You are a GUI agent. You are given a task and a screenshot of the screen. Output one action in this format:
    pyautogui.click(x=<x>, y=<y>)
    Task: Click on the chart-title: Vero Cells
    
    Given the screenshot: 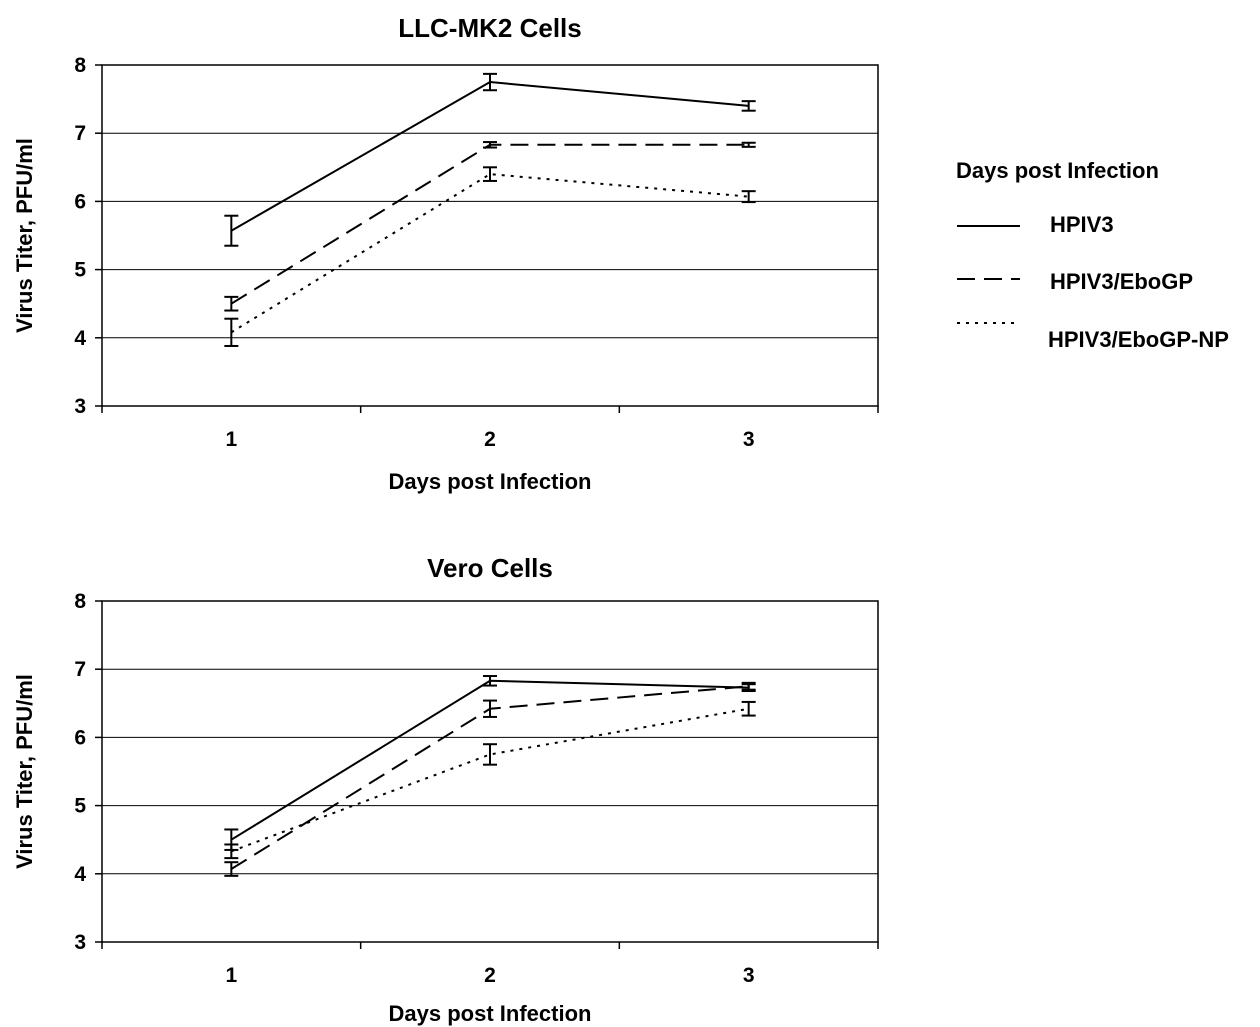 What is the action you would take?
    pyautogui.click(x=490, y=568)
    